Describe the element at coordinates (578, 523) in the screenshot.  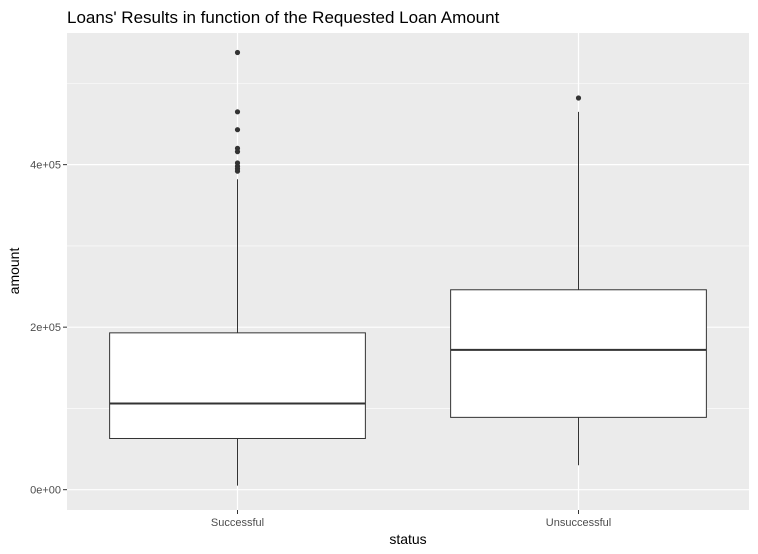
I see `x-tick-label: Unsuccessful` at that location.